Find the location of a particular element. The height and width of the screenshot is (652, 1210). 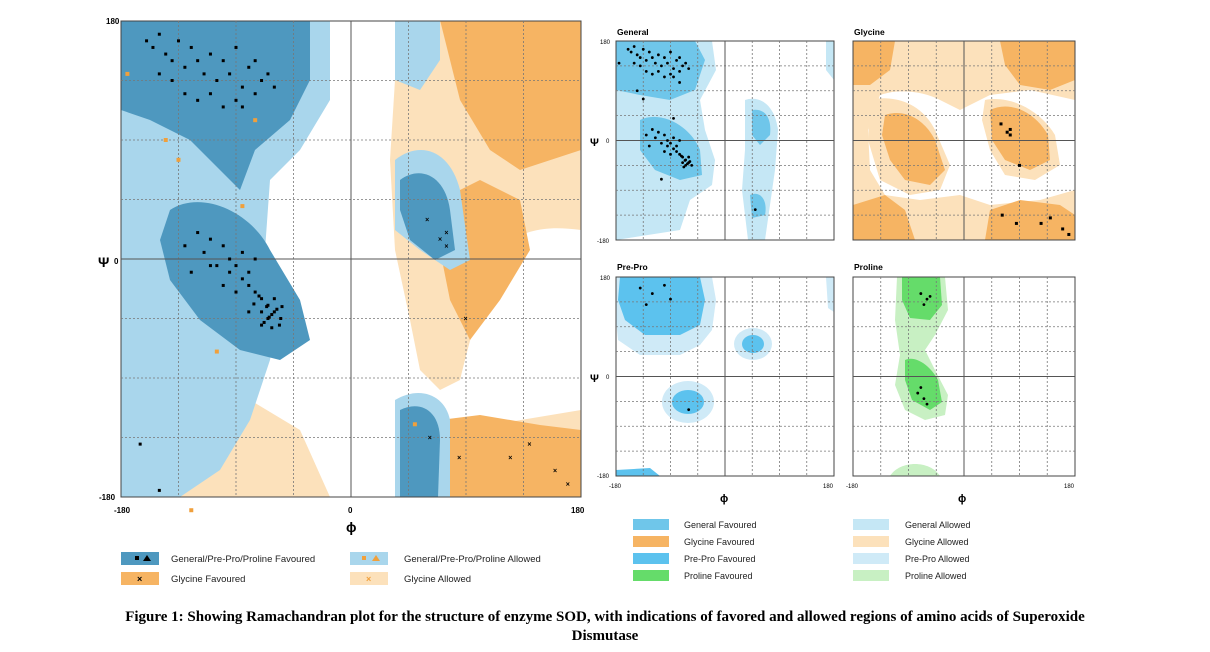

panel-grid is located at coordinates (964, 140).